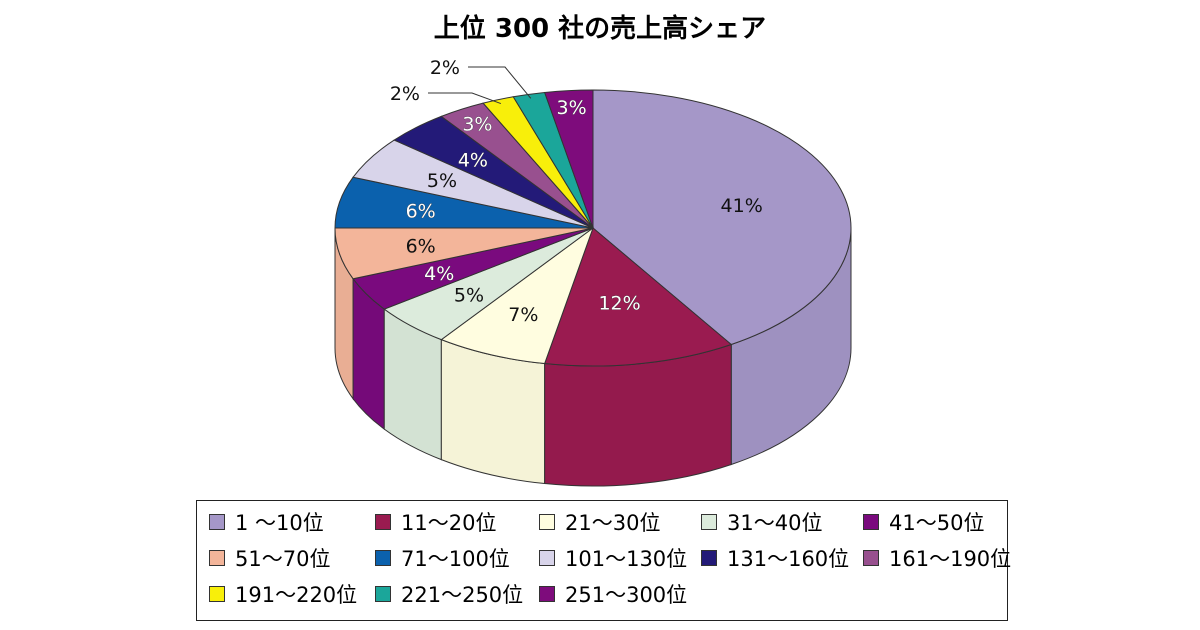 The image size is (1200, 630). I want to click on legend-label: 51～70位, so click(283, 559).